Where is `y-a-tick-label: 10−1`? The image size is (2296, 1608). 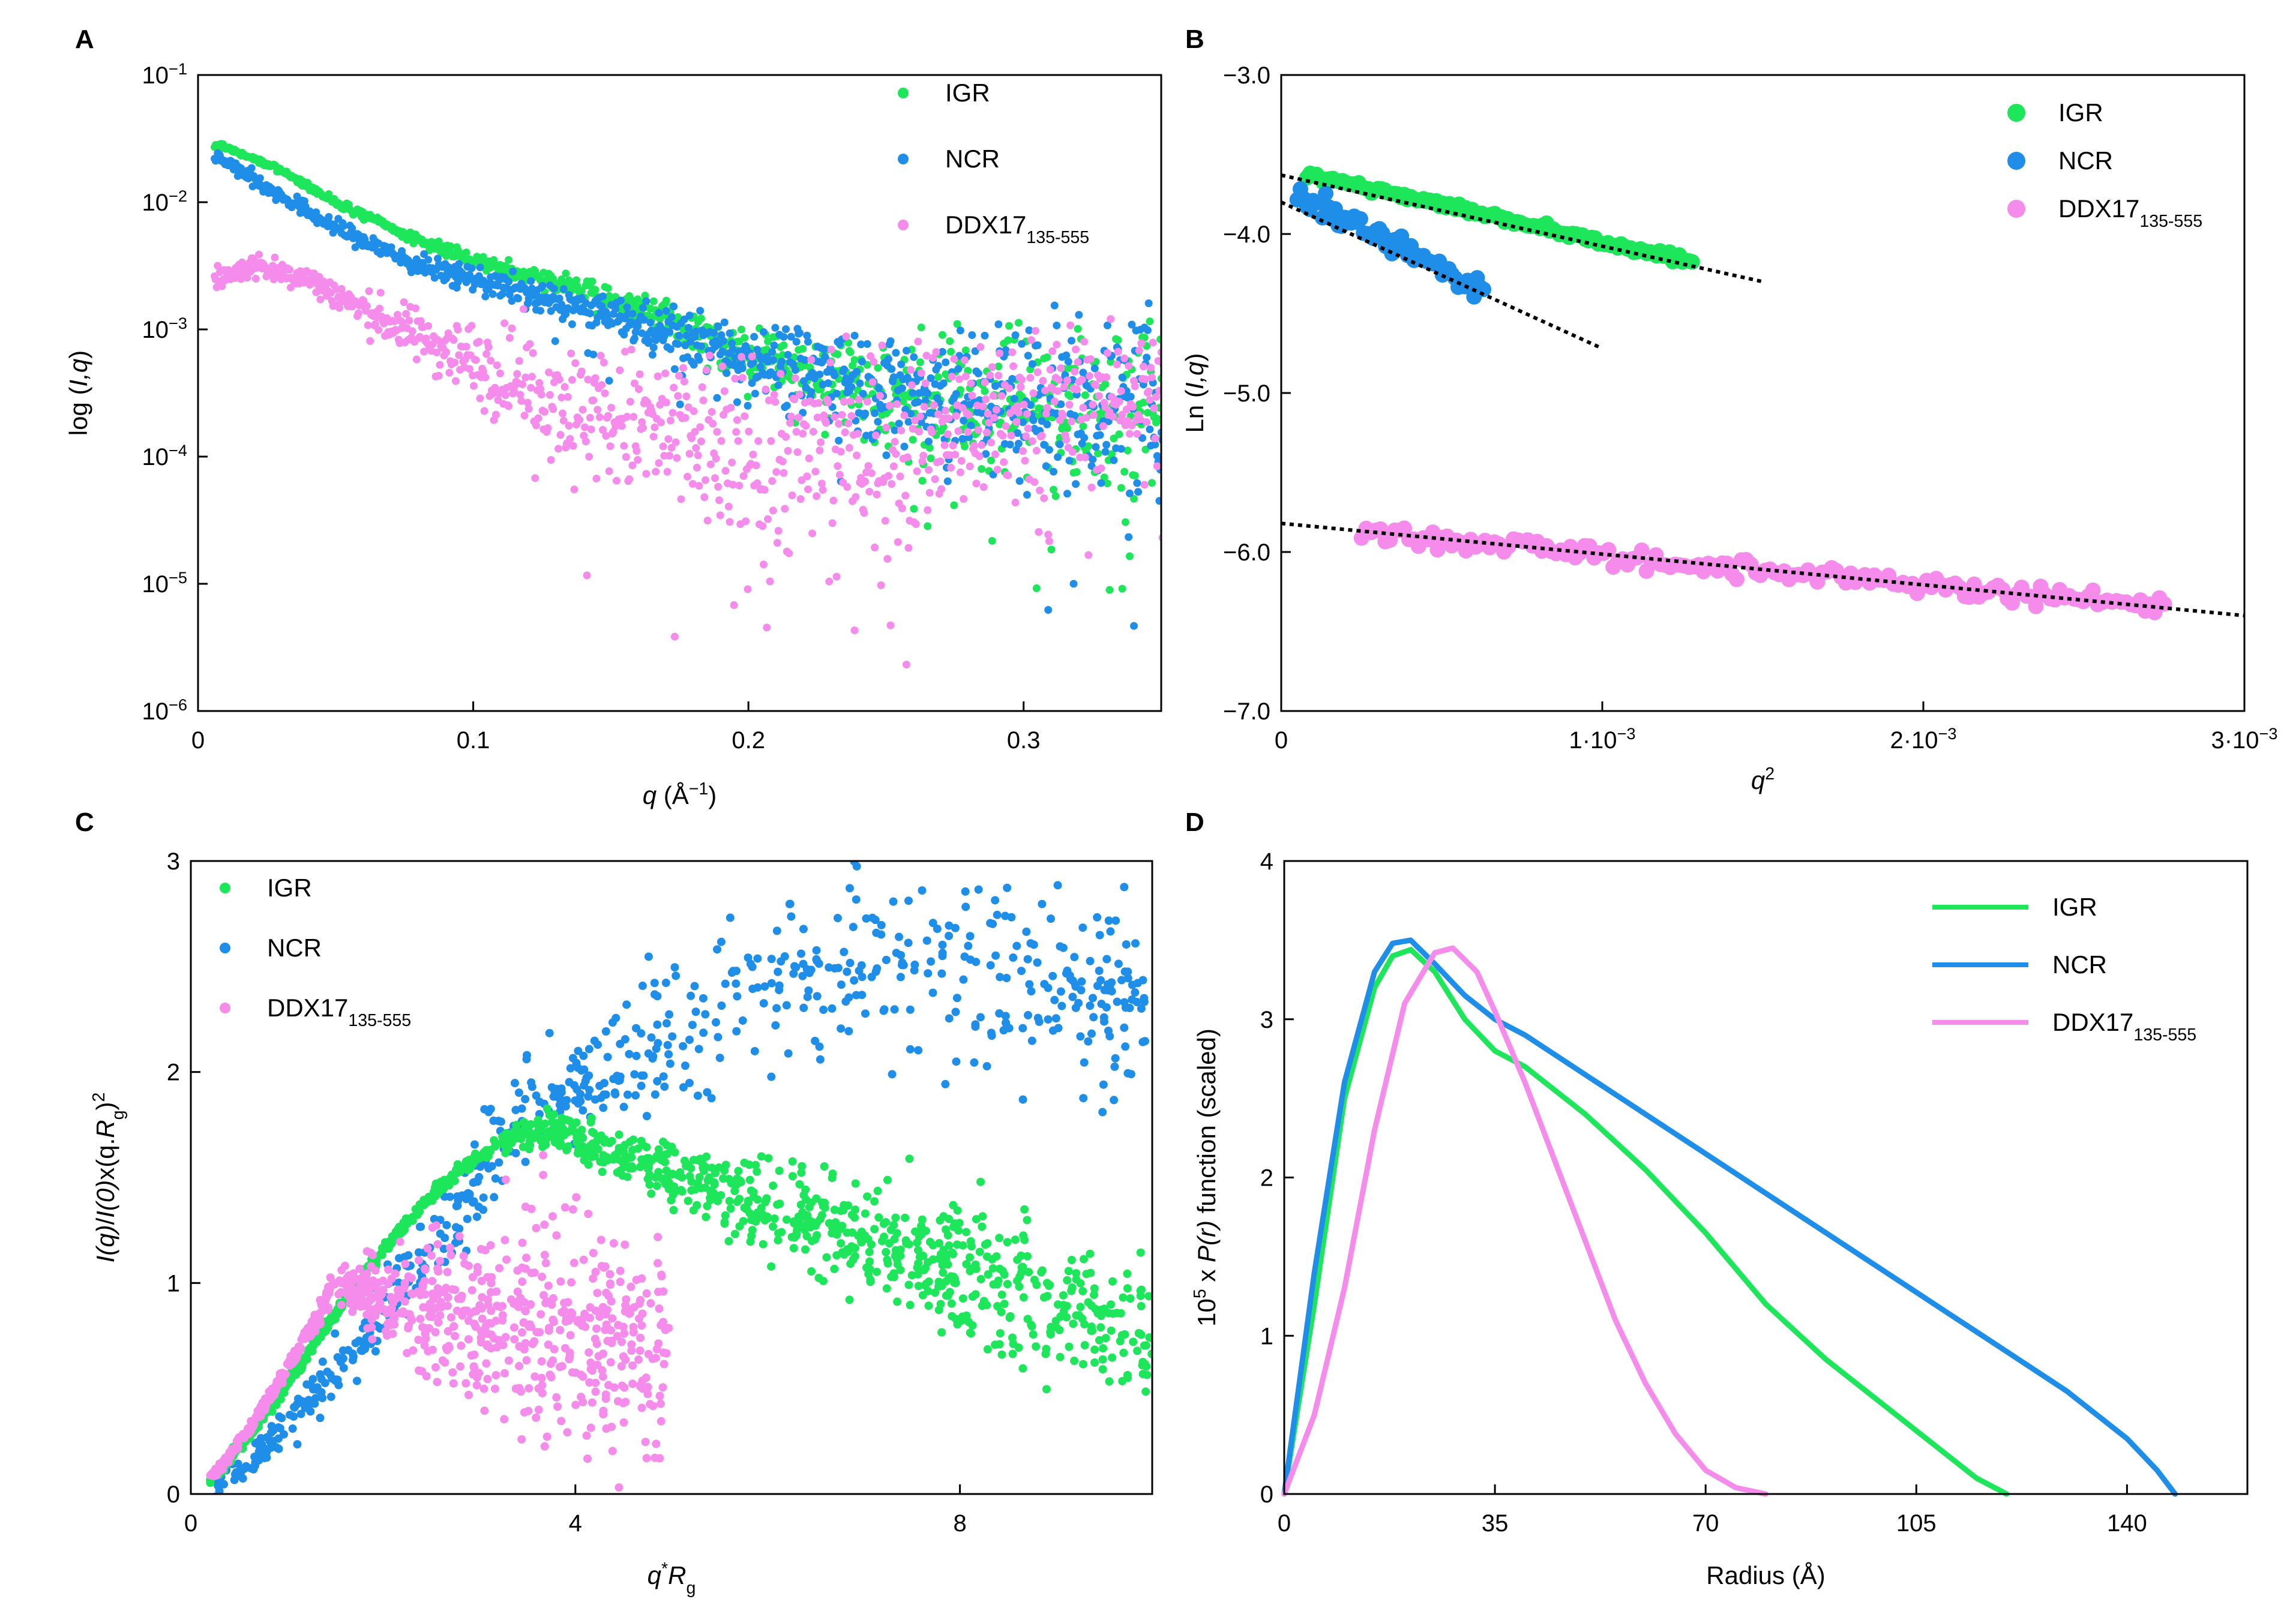
y-a-tick-label: 10−1 is located at coordinates (165, 74).